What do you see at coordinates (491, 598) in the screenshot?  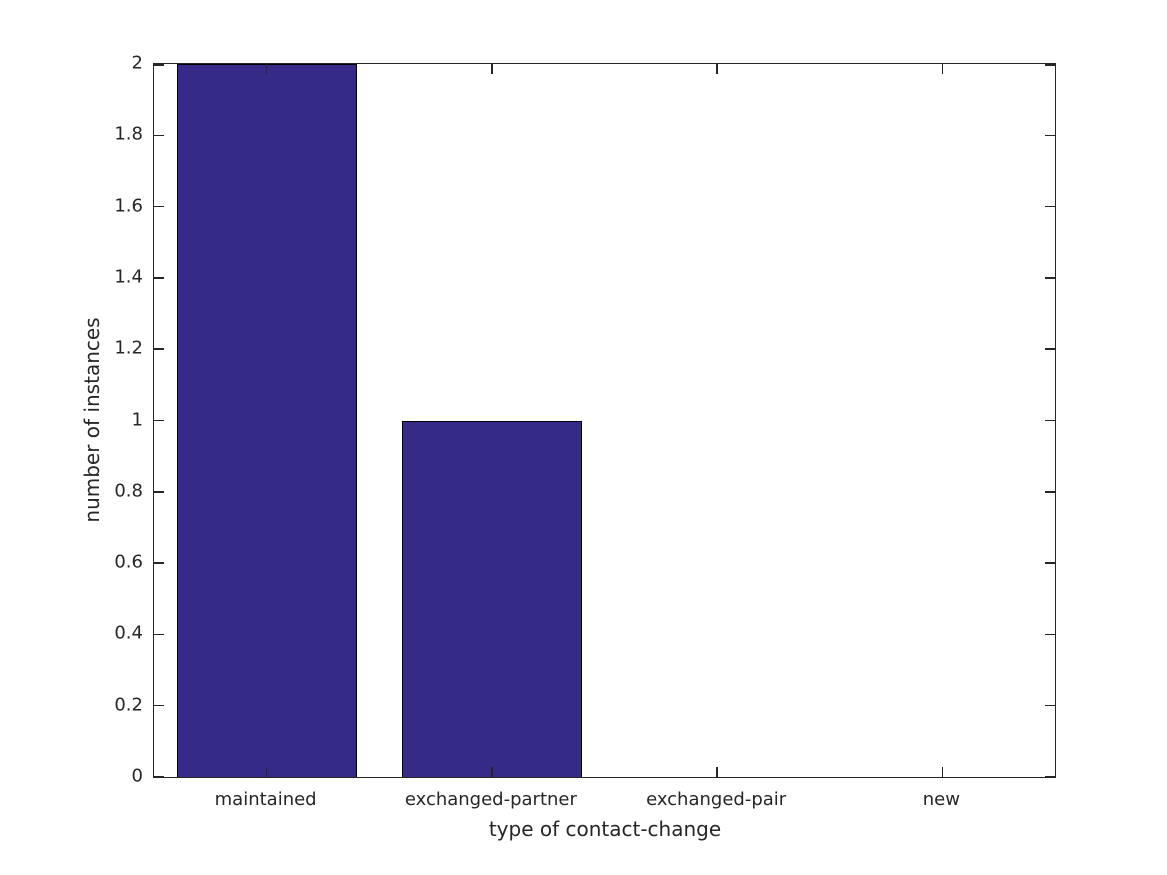 I see `bar-exchanged-partner` at bounding box center [491, 598].